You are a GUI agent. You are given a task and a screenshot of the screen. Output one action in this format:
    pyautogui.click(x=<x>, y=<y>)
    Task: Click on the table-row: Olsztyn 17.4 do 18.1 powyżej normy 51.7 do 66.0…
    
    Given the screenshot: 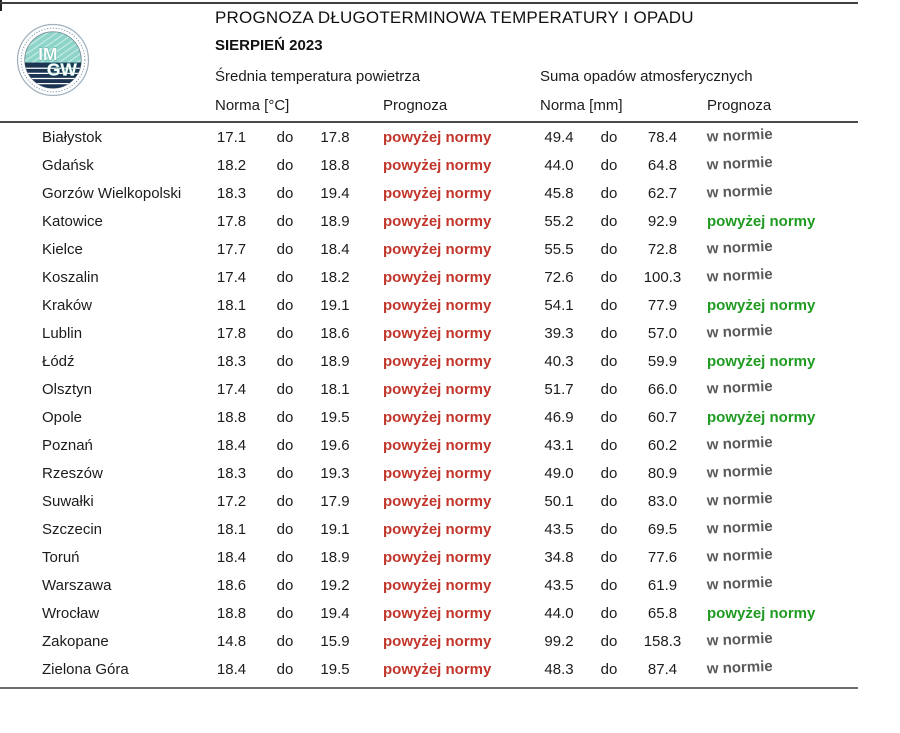 What is the action you would take?
    pyautogui.click(x=429, y=390)
    